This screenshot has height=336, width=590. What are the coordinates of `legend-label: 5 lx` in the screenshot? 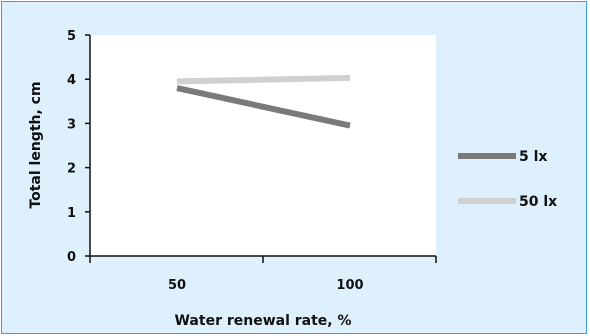 It's located at (533, 157).